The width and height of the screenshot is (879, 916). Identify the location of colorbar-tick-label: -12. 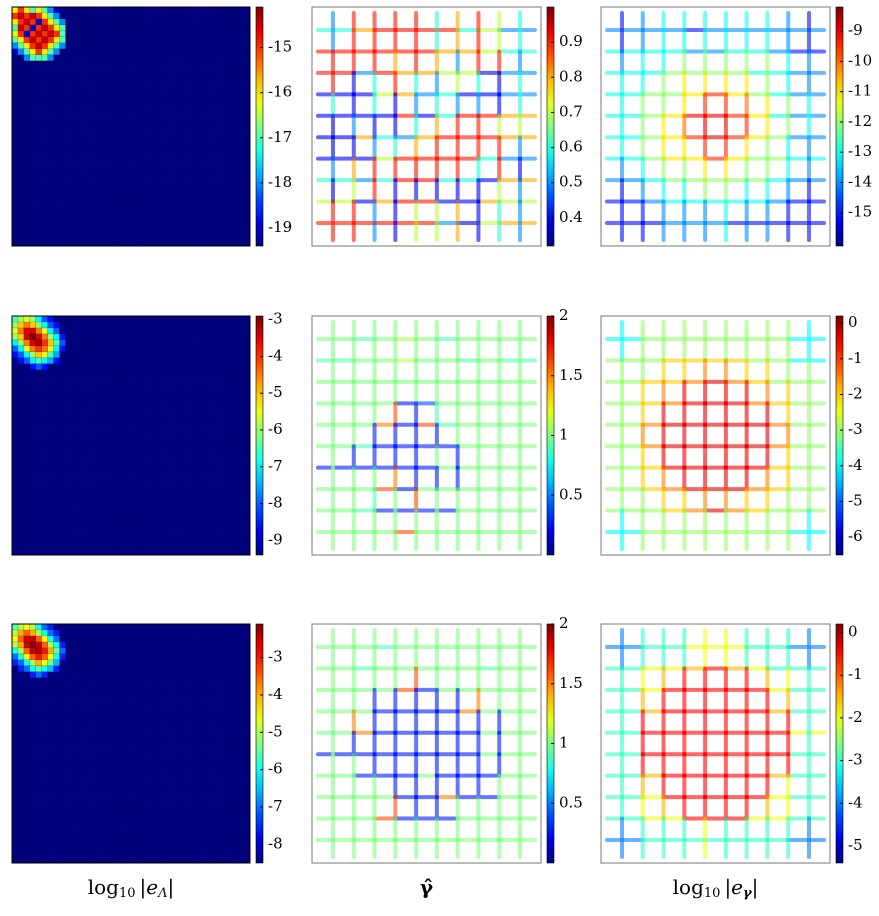
(860, 121).